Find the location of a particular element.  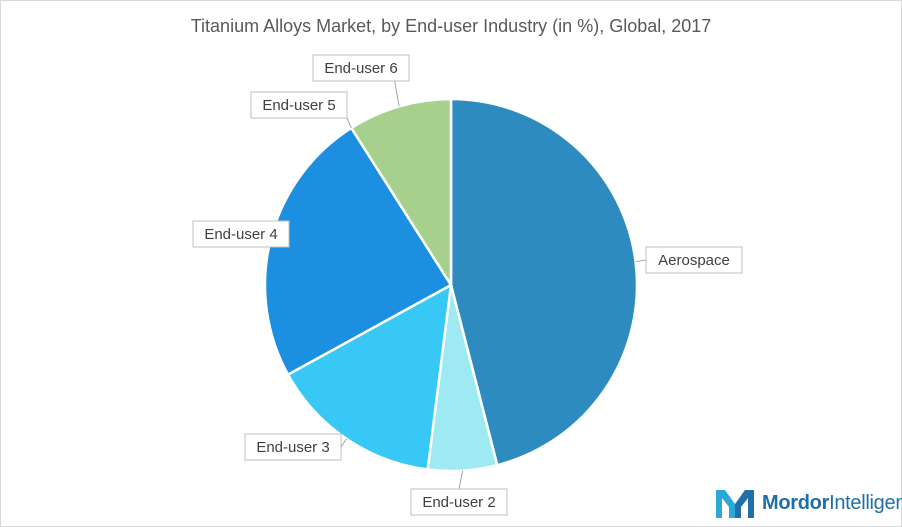

slice-label: End-user 4 is located at coordinates (240, 234).